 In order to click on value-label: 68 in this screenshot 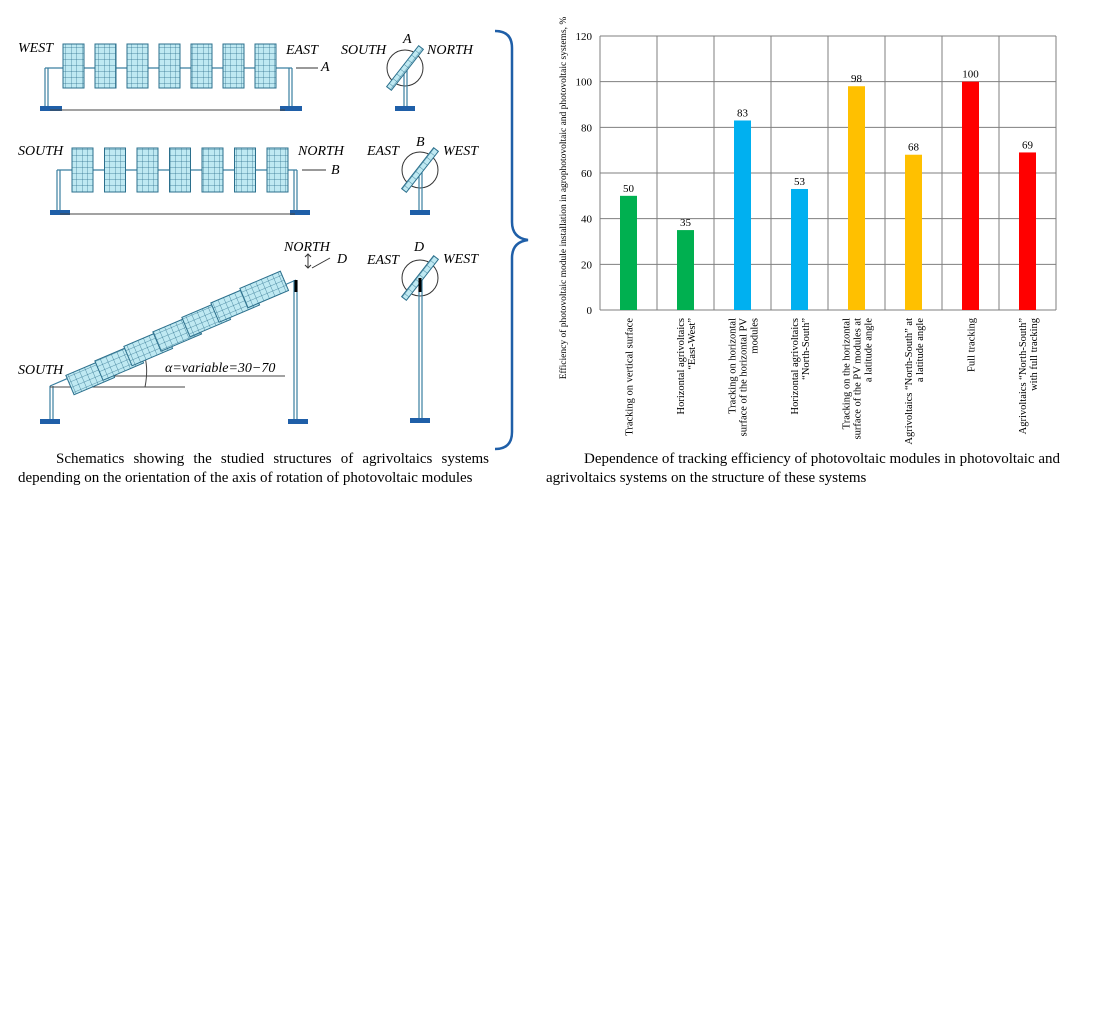, I will do `click(914, 148)`.